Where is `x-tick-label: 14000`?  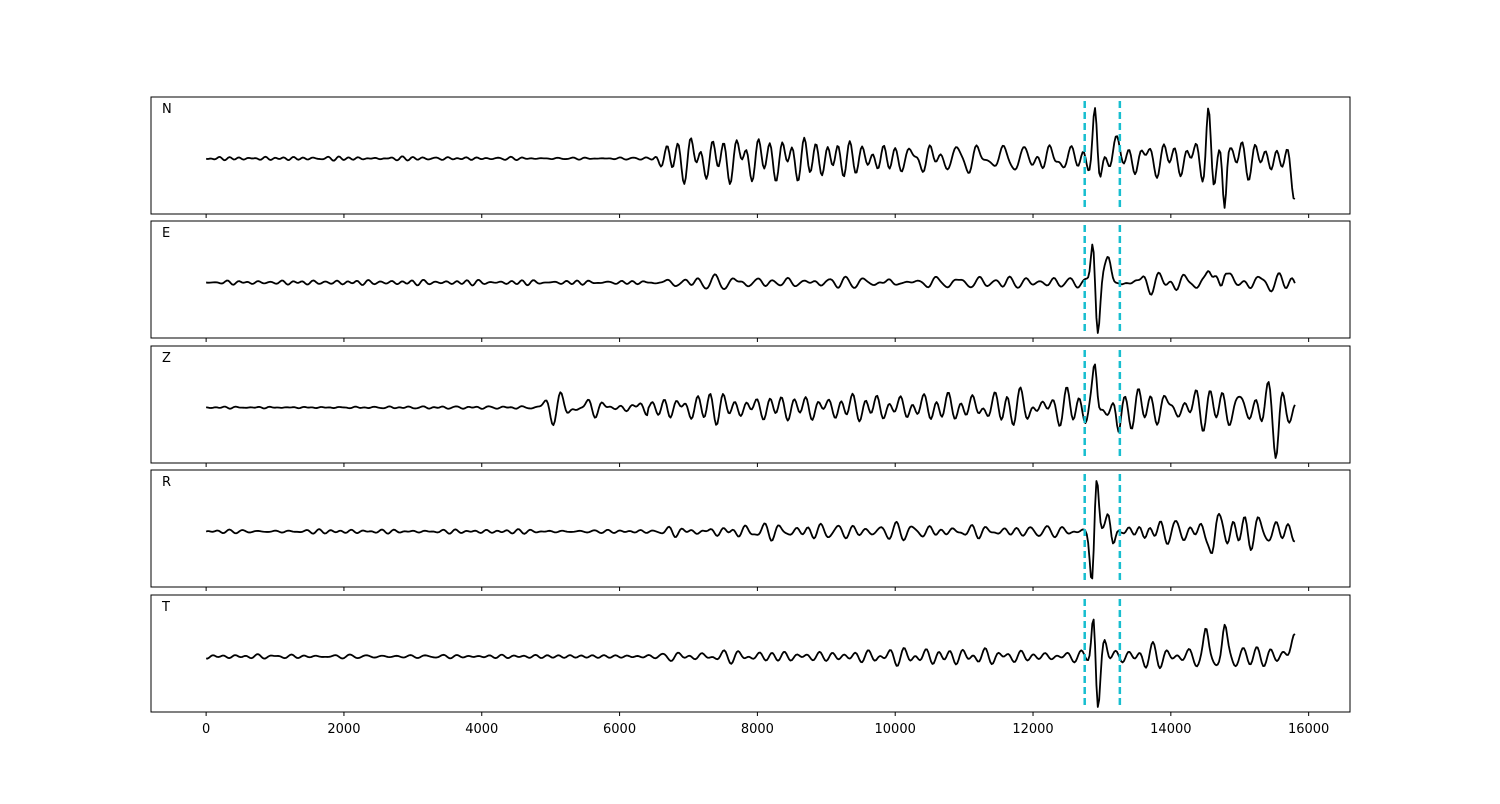 x-tick-label: 14000 is located at coordinates (1170, 729).